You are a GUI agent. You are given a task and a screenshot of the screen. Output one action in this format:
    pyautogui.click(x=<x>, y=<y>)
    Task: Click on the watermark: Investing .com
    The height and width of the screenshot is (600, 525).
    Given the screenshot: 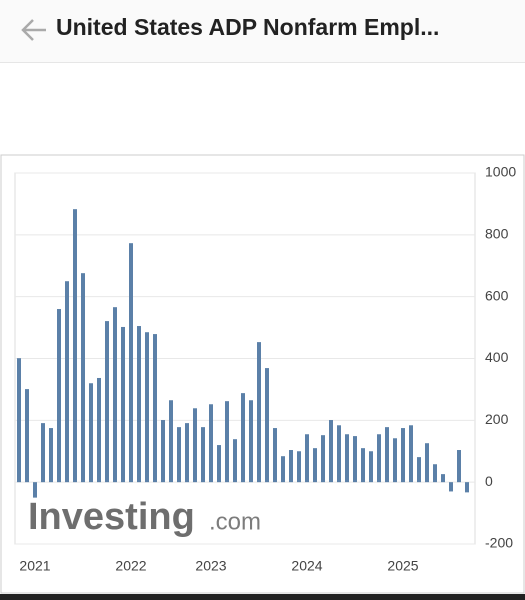 What is the action you would take?
    pyautogui.click(x=144, y=517)
    